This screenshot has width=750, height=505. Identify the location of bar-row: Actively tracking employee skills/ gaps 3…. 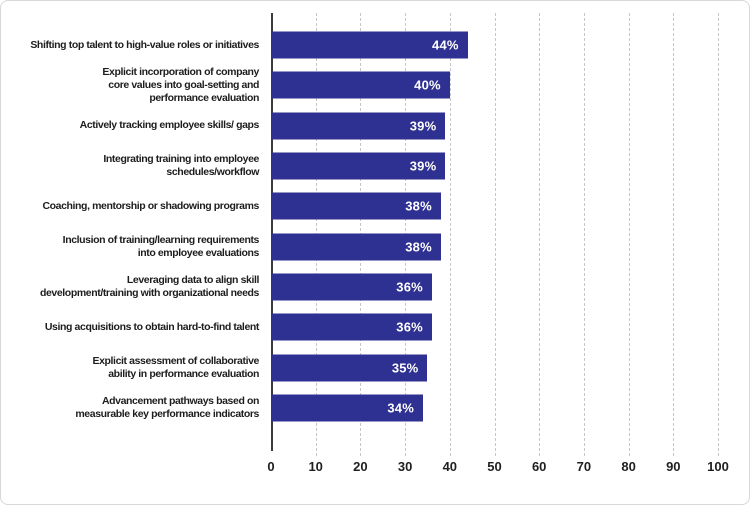
(375, 126).